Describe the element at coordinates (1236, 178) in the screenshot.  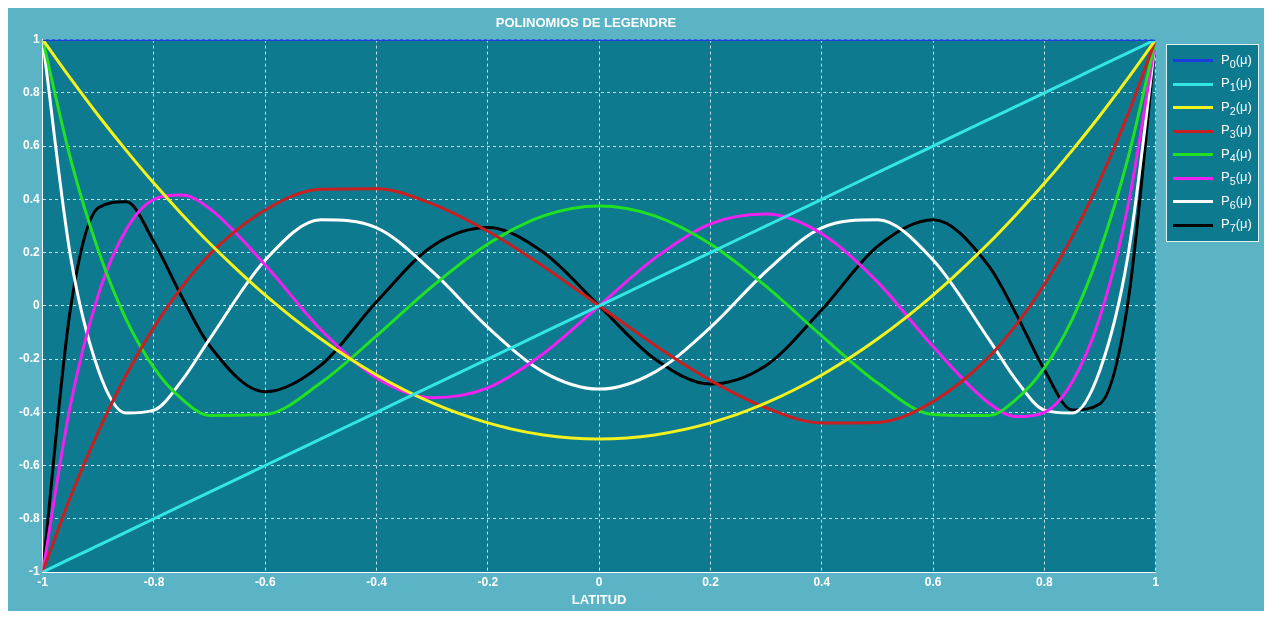
I see `legend-label: P$_{5}$(μ)` at that location.